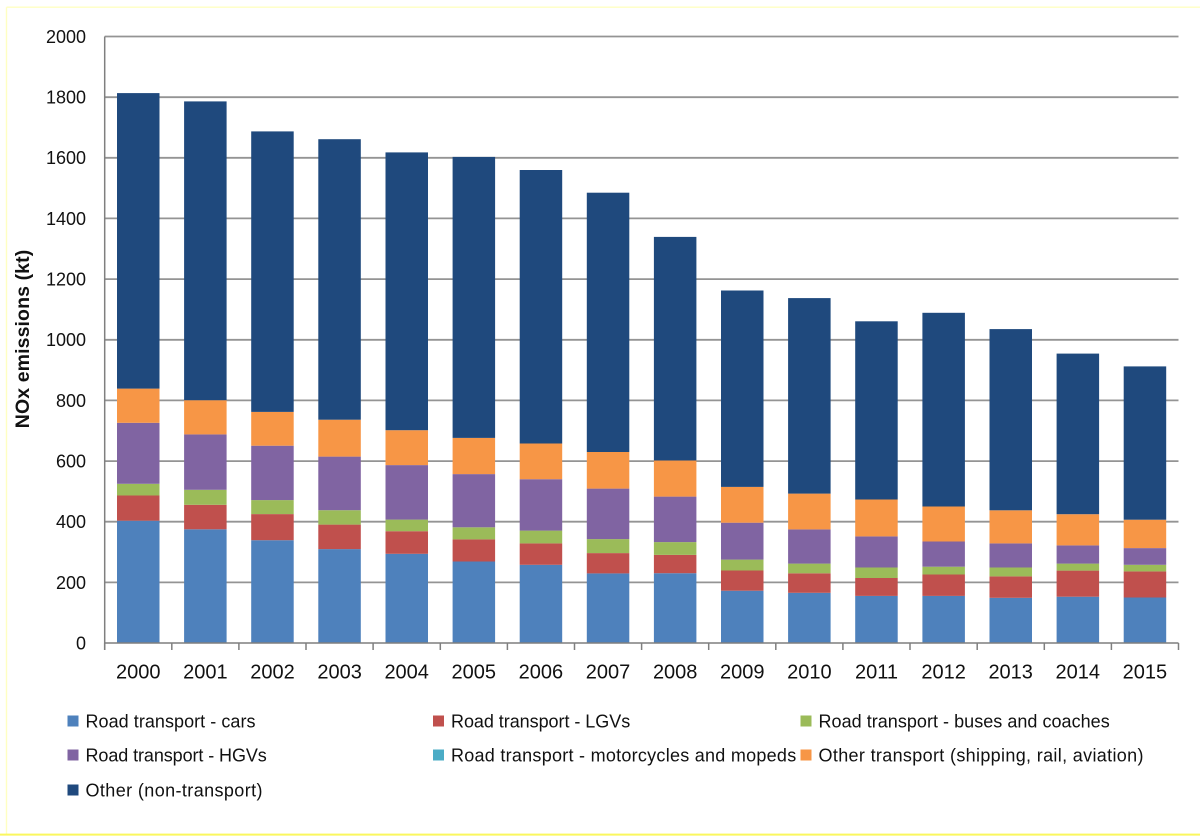  I want to click on svg-text:Road transport - motorcycles a: Road transport - motorcycles and mopeds, so click(623, 756).